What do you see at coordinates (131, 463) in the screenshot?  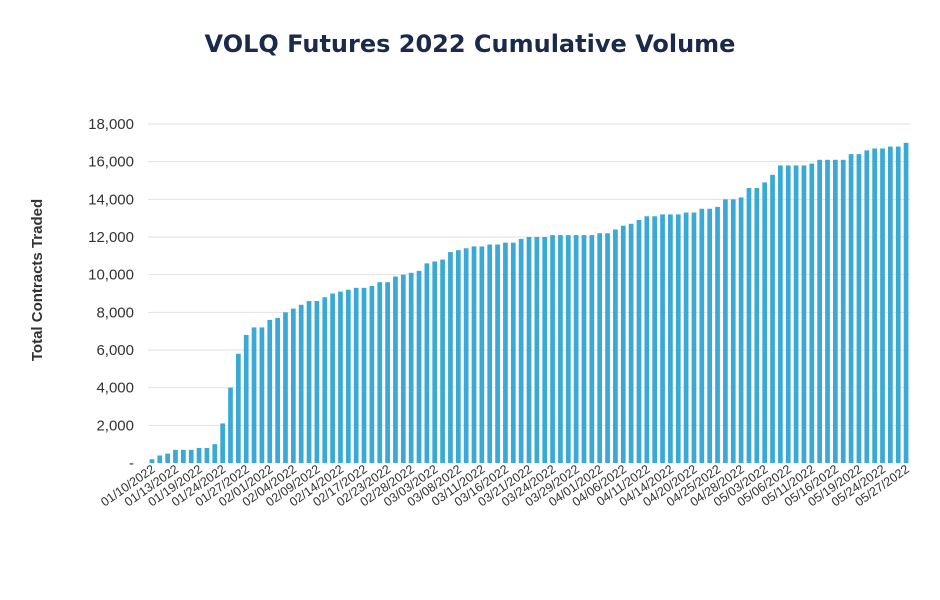 I see `y-tick-label: -` at bounding box center [131, 463].